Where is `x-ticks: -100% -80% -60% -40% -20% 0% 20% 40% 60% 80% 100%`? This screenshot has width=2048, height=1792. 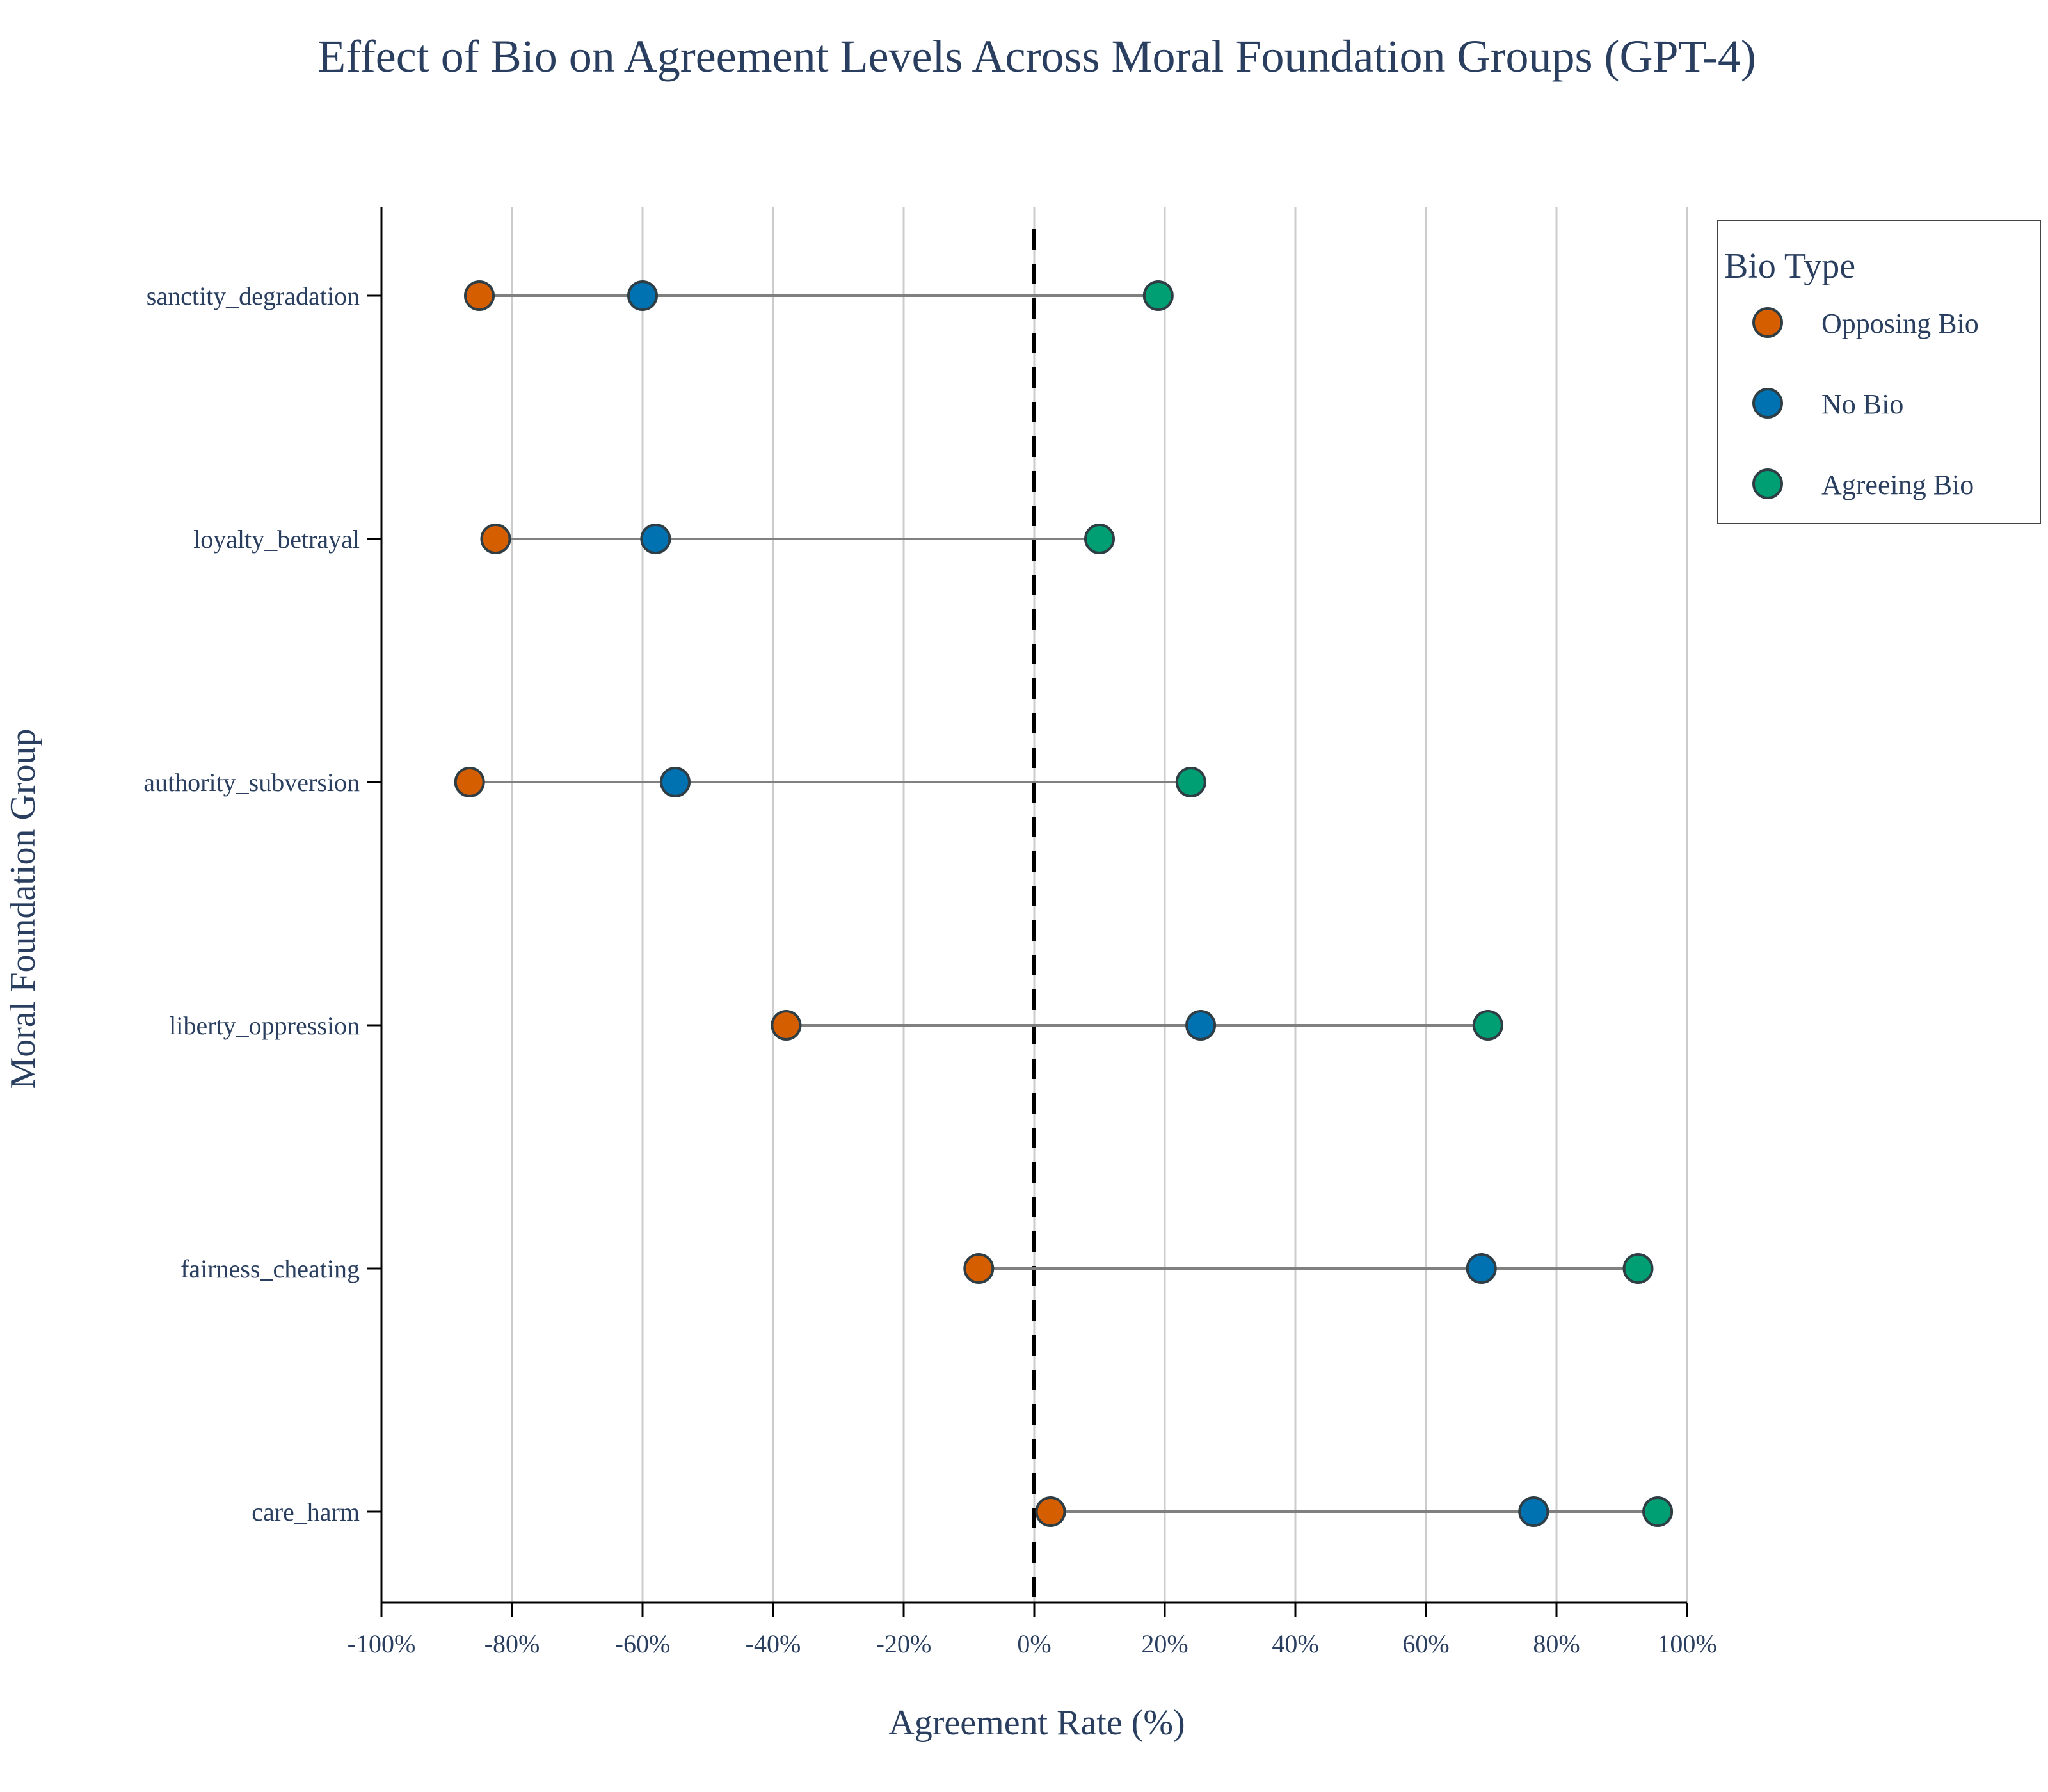
x-ticks: -100% -80% -60% -40% -20% 0% 20% 40% 60% 80% 100% is located at coordinates (1032, 1630).